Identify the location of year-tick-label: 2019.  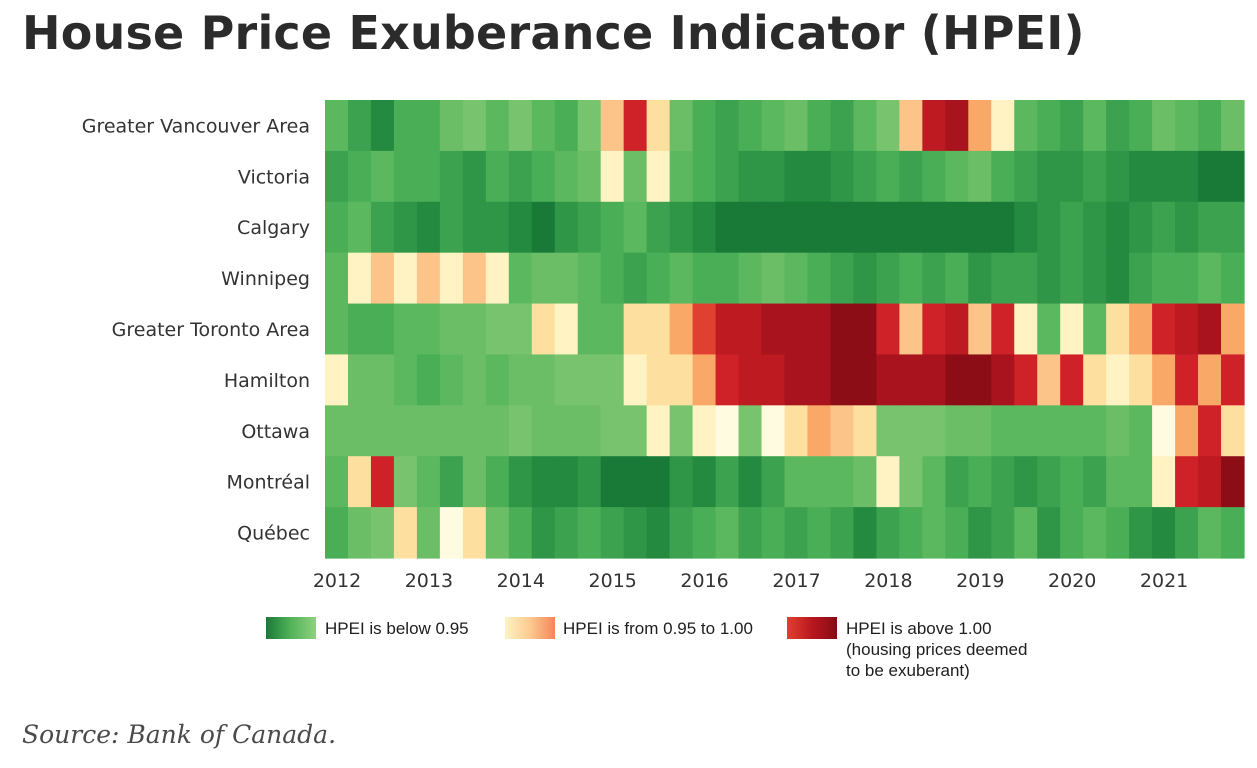
(980, 581).